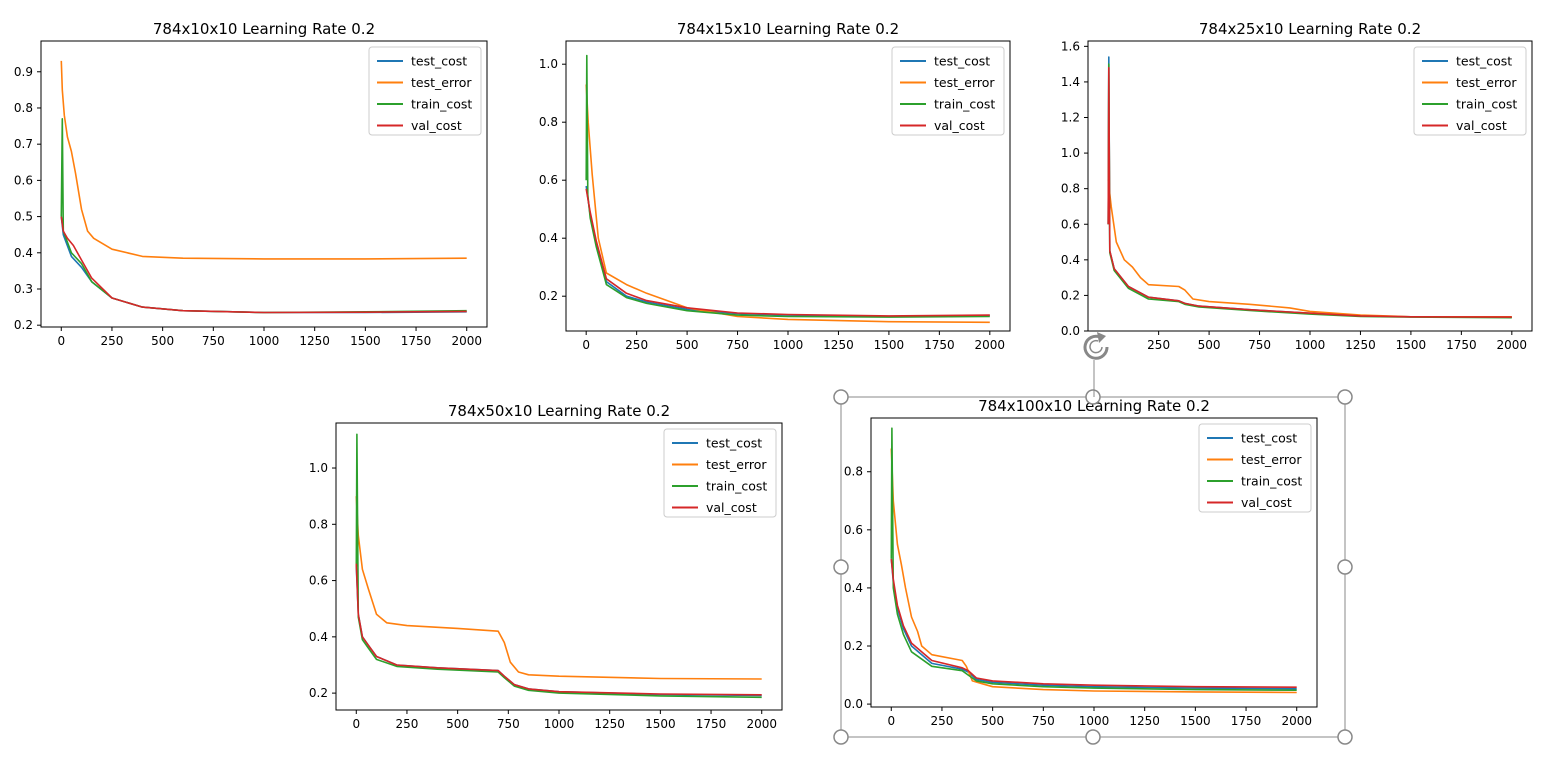  Describe the element at coordinates (264, 29) in the screenshot. I see `chart-title: 784x10x10 Learning Rate 0.2` at that location.